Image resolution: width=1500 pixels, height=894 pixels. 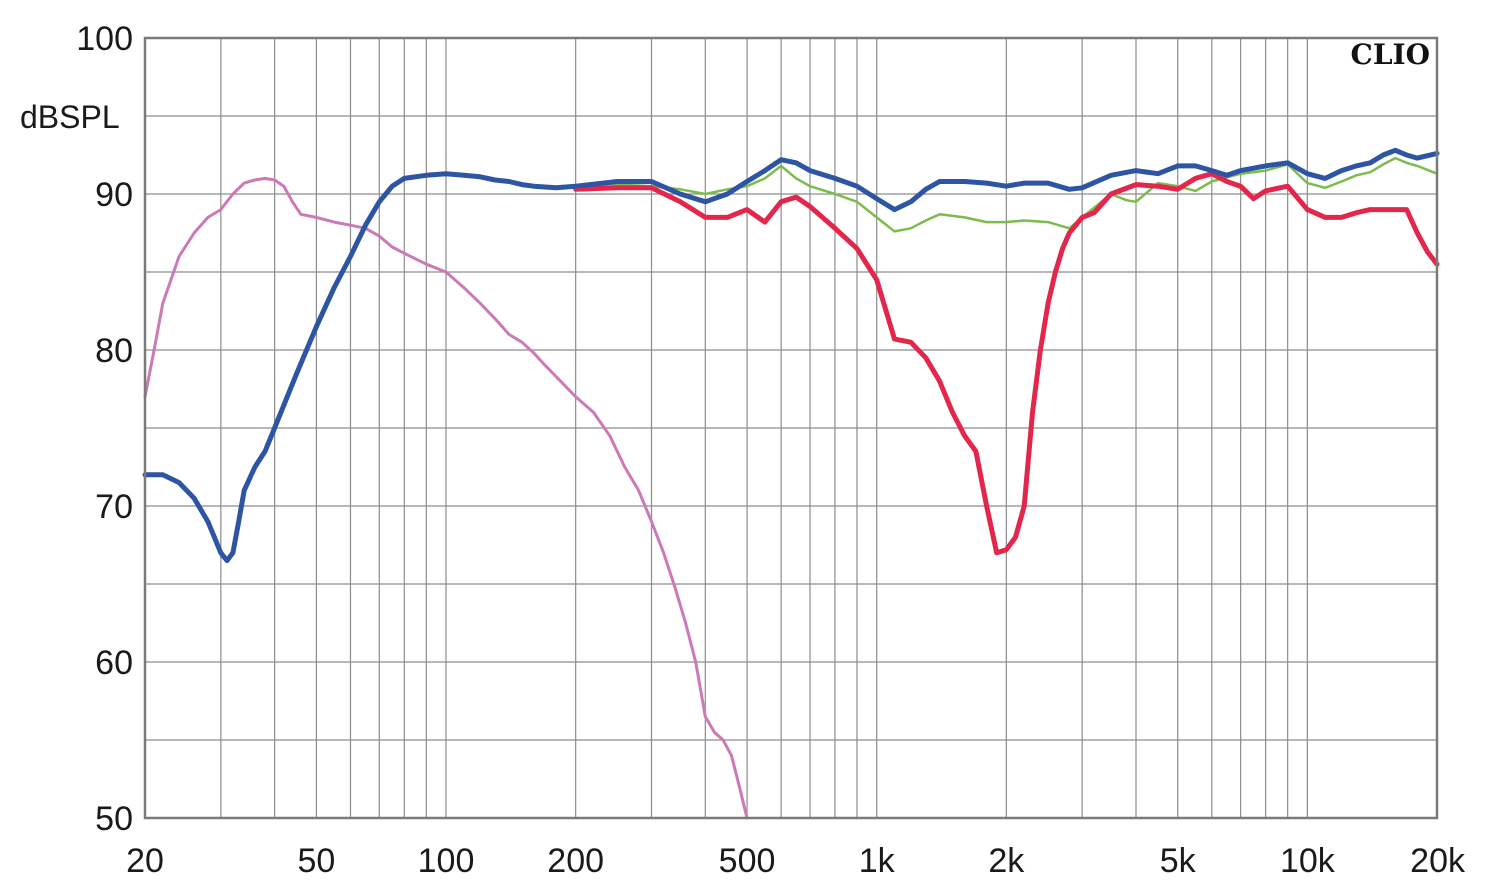 What do you see at coordinates (114, 663) in the screenshot?
I see `y-tick-label: 60` at bounding box center [114, 663].